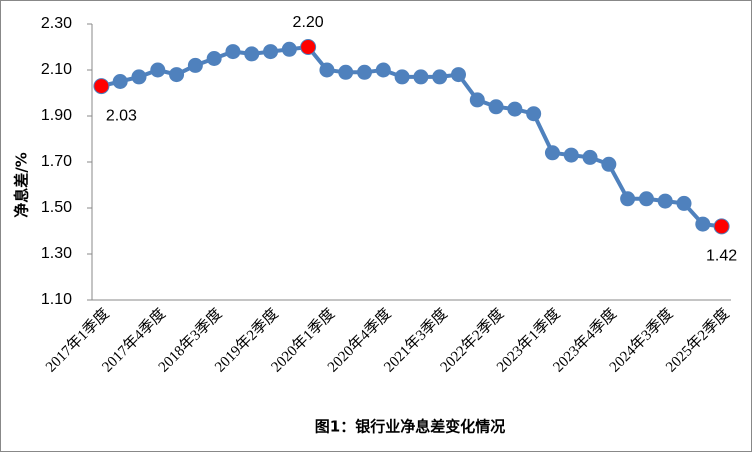  What do you see at coordinates (56, 69) in the screenshot?
I see `y-tick-label: 2.10` at bounding box center [56, 69].